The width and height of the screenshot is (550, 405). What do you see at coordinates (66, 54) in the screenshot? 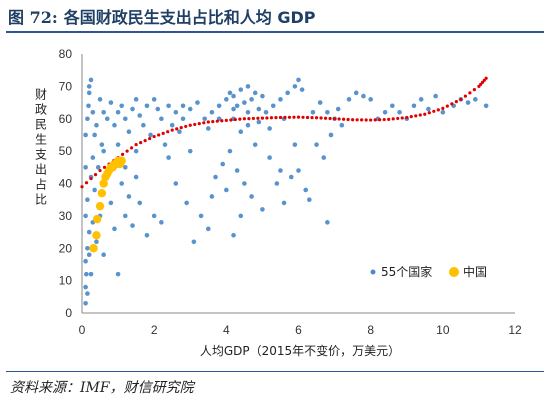
I see `y-tick-label: 80` at bounding box center [66, 54].